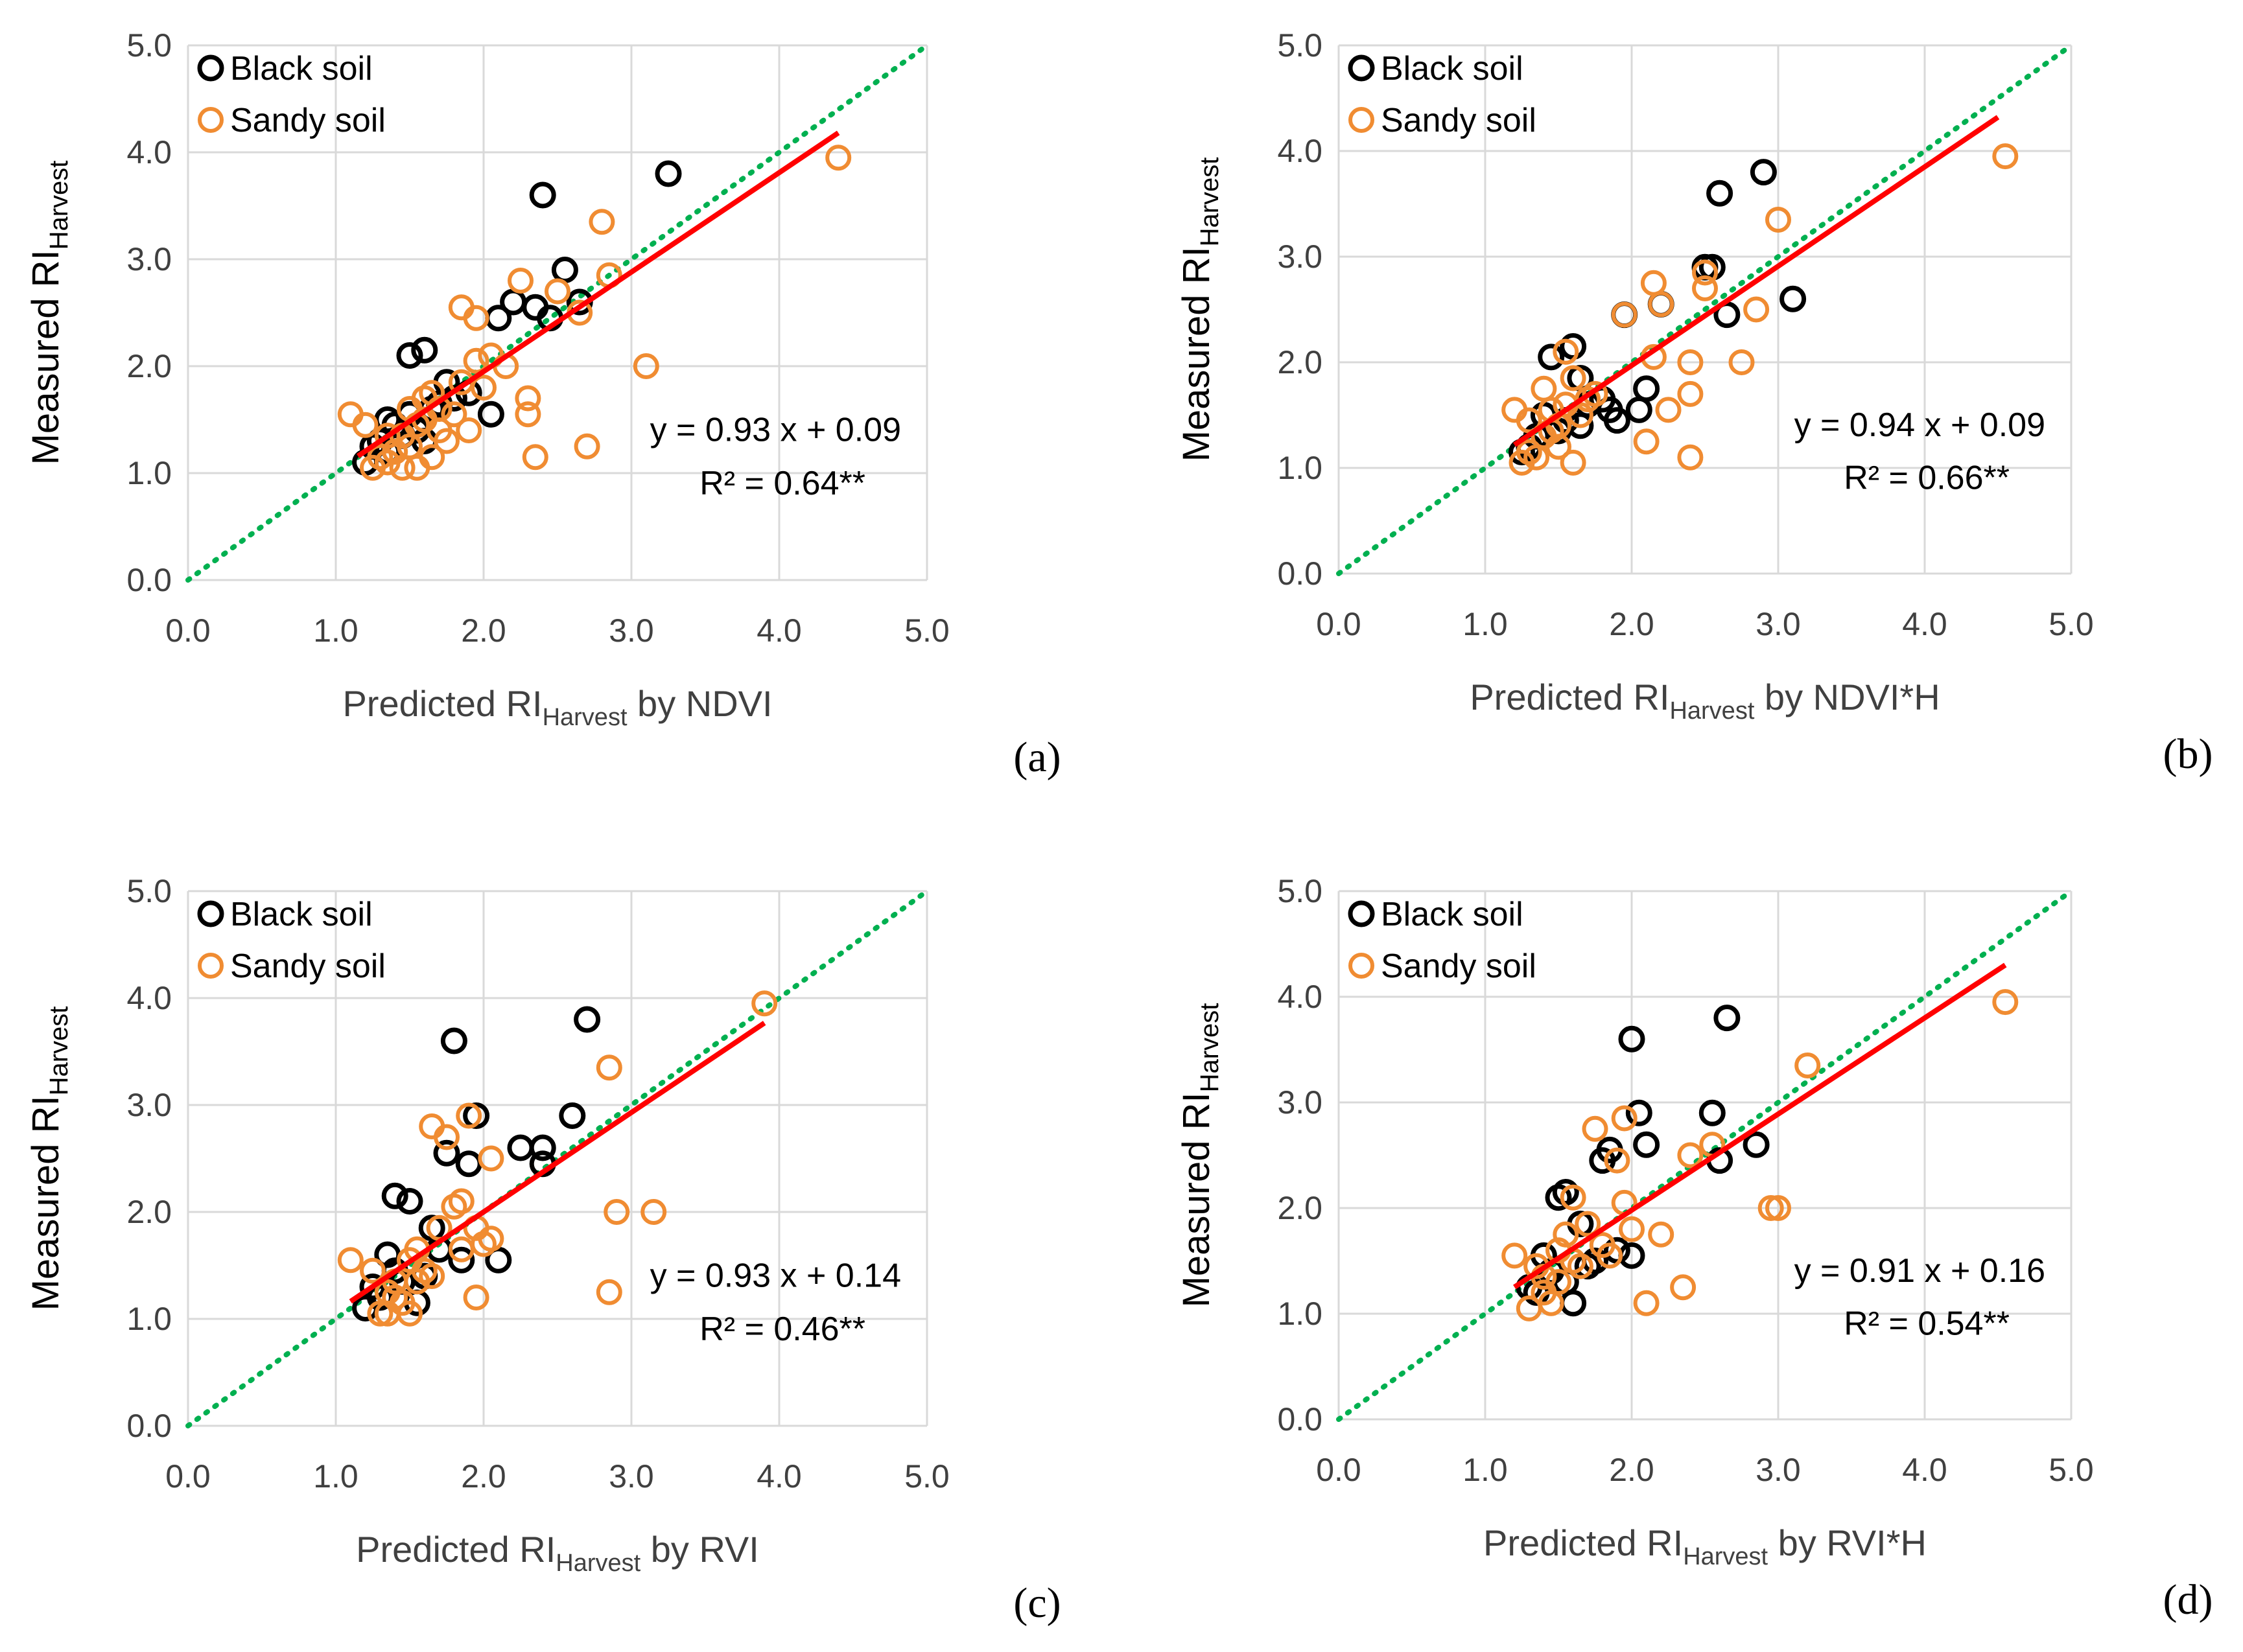 Image resolution: width=2243 pixels, height=1652 pixels. Describe the element at coordinates (2071, 1470) in the screenshot. I see `x-tick-label: 5.0` at that location.